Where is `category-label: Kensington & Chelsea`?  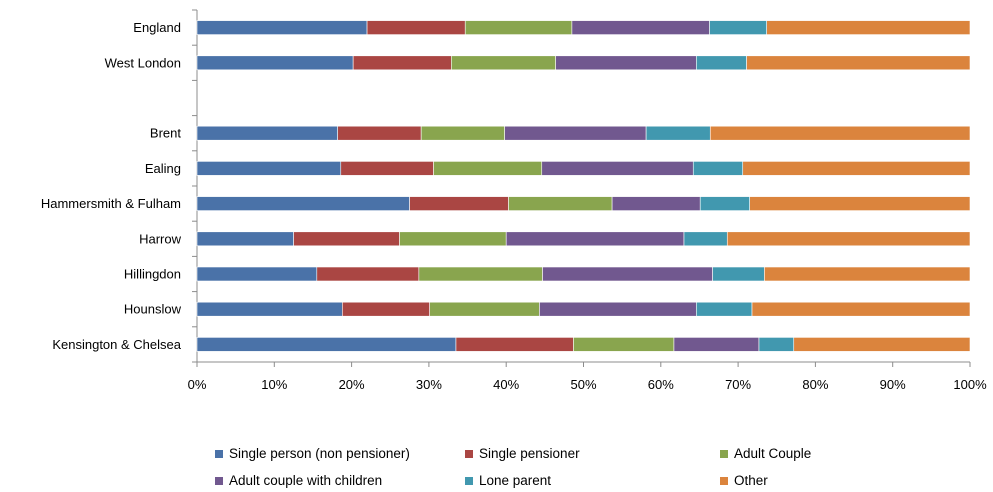
category-label: Kensington & Chelsea is located at coordinates (116, 344).